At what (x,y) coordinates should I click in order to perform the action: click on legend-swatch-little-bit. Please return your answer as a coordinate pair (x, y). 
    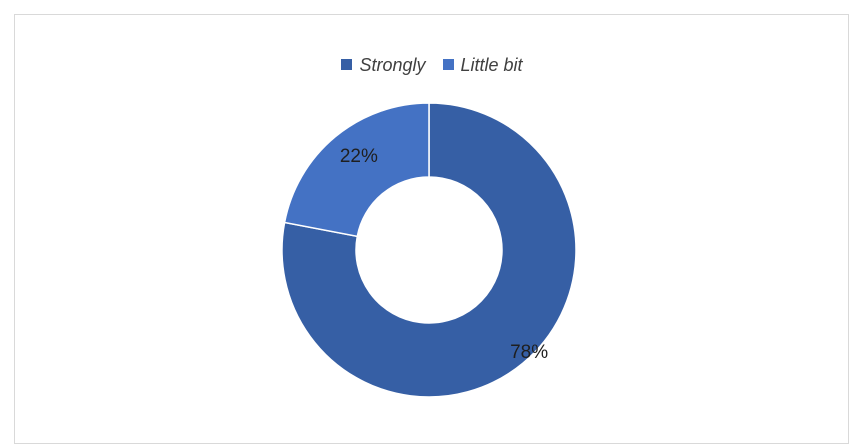
    Looking at the image, I should click on (448, 64).